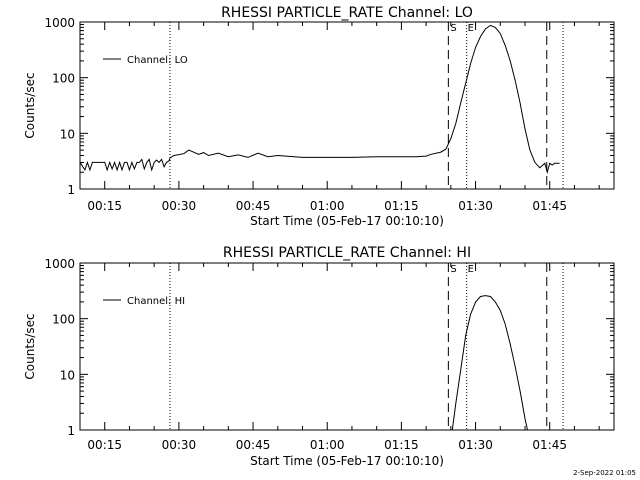 Image resolution: width=640 pixels, height=480 pixels. What do you see at coordinates (604, 473) in the screenshot?
I see `generation-timestamp: 2-Sep-2022 01:05` at bounding box center [604, 473].